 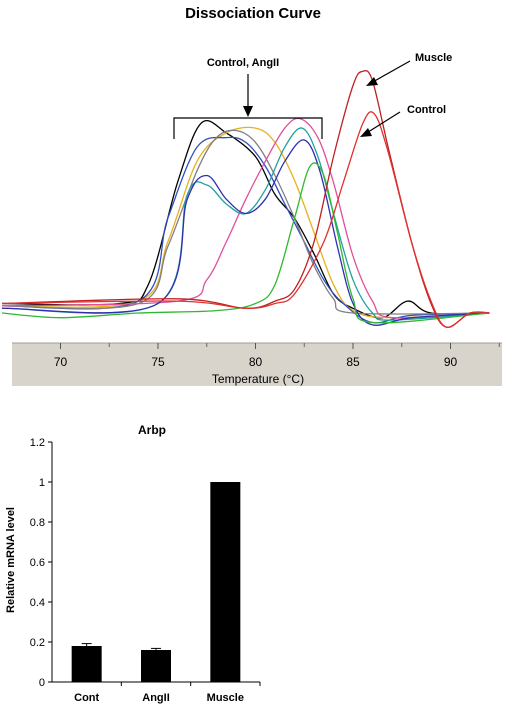 I want to click on control-arrow-head, so click(x=366, y=132).